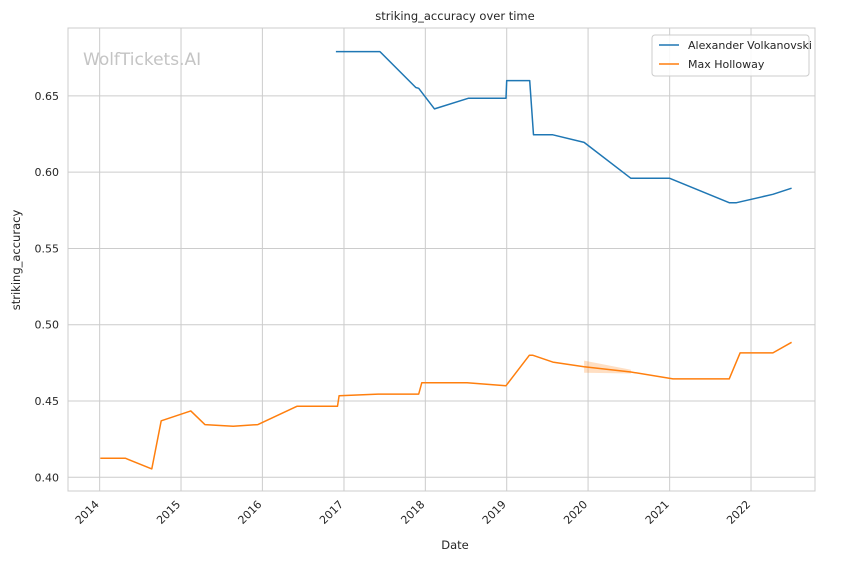 This screenshot has height=561, width=852. I want to click on y-axis-ticks: 0.40 0.45 0.50 0.55 0.60 0.65, so click(47, 287).